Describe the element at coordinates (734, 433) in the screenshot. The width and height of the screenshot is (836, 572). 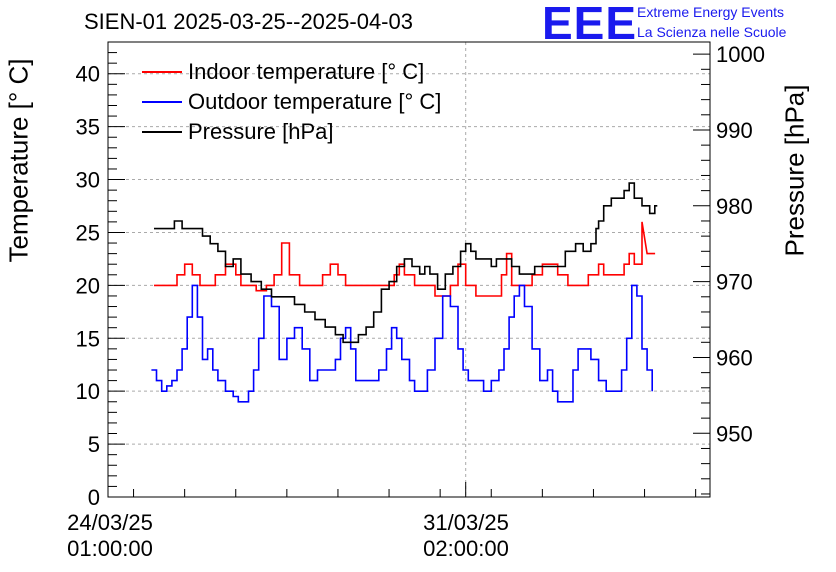
I see `right-tick-label: 950` at that location.